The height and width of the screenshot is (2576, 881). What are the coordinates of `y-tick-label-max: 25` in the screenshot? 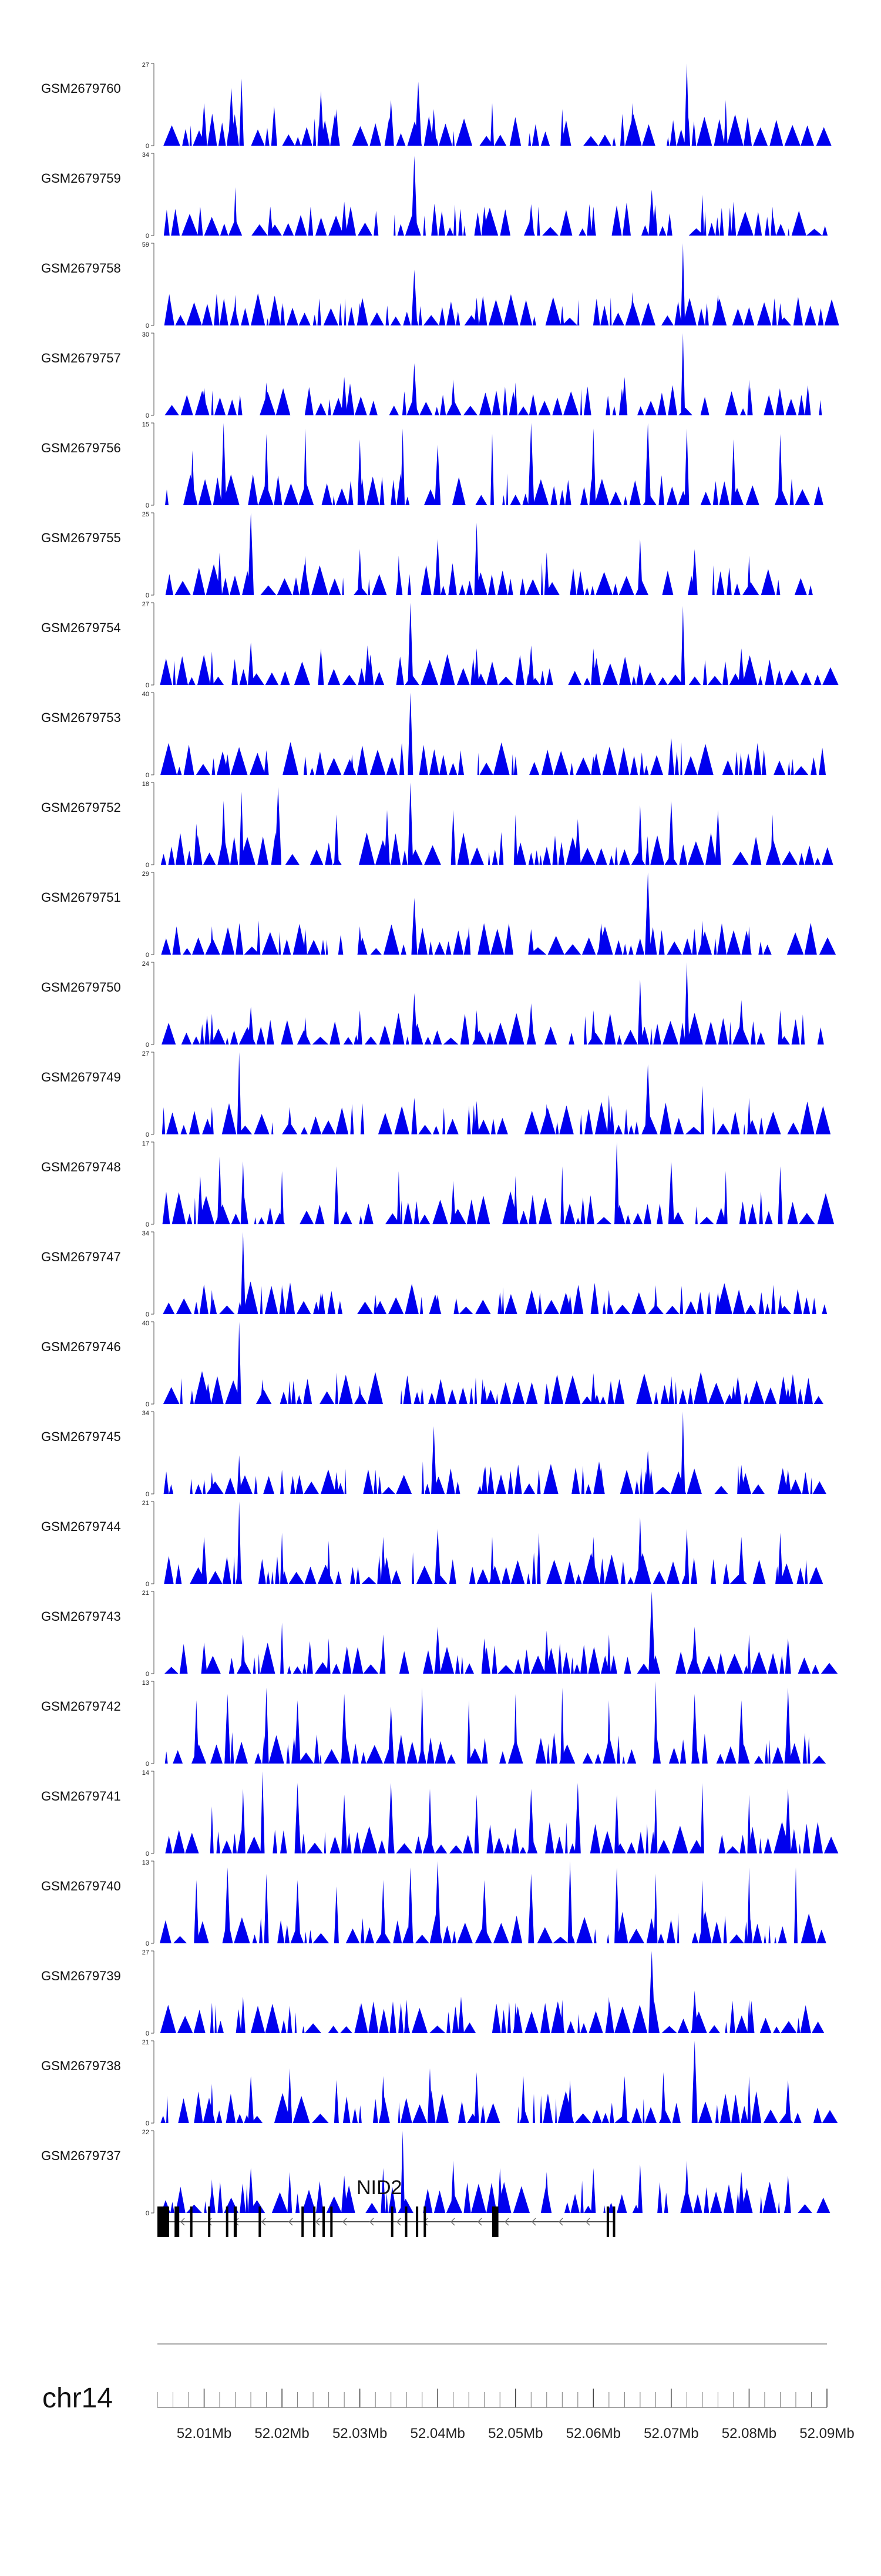 It's located at (146, 514).